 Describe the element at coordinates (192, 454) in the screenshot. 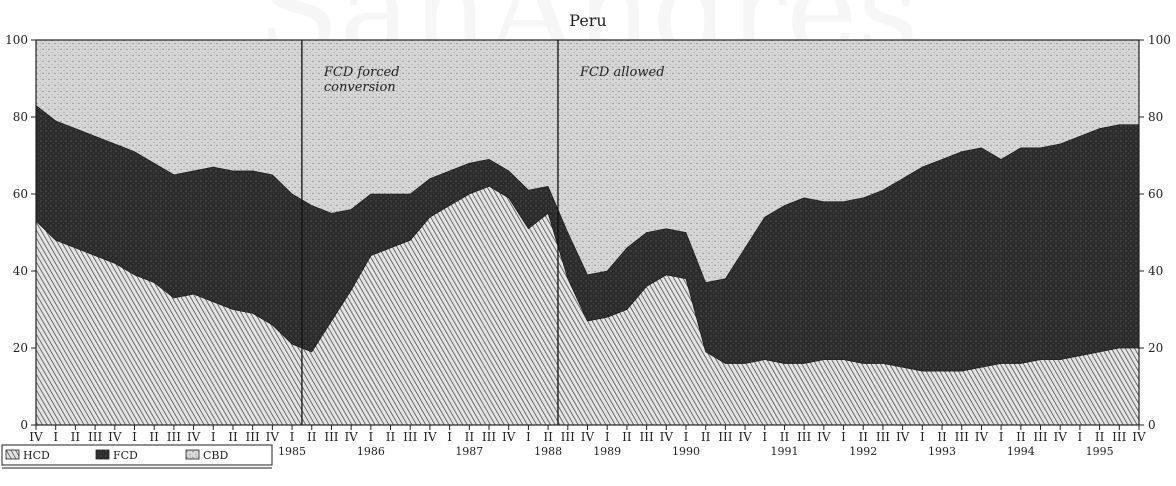

I see `legend-swatch-cbd` at that location.